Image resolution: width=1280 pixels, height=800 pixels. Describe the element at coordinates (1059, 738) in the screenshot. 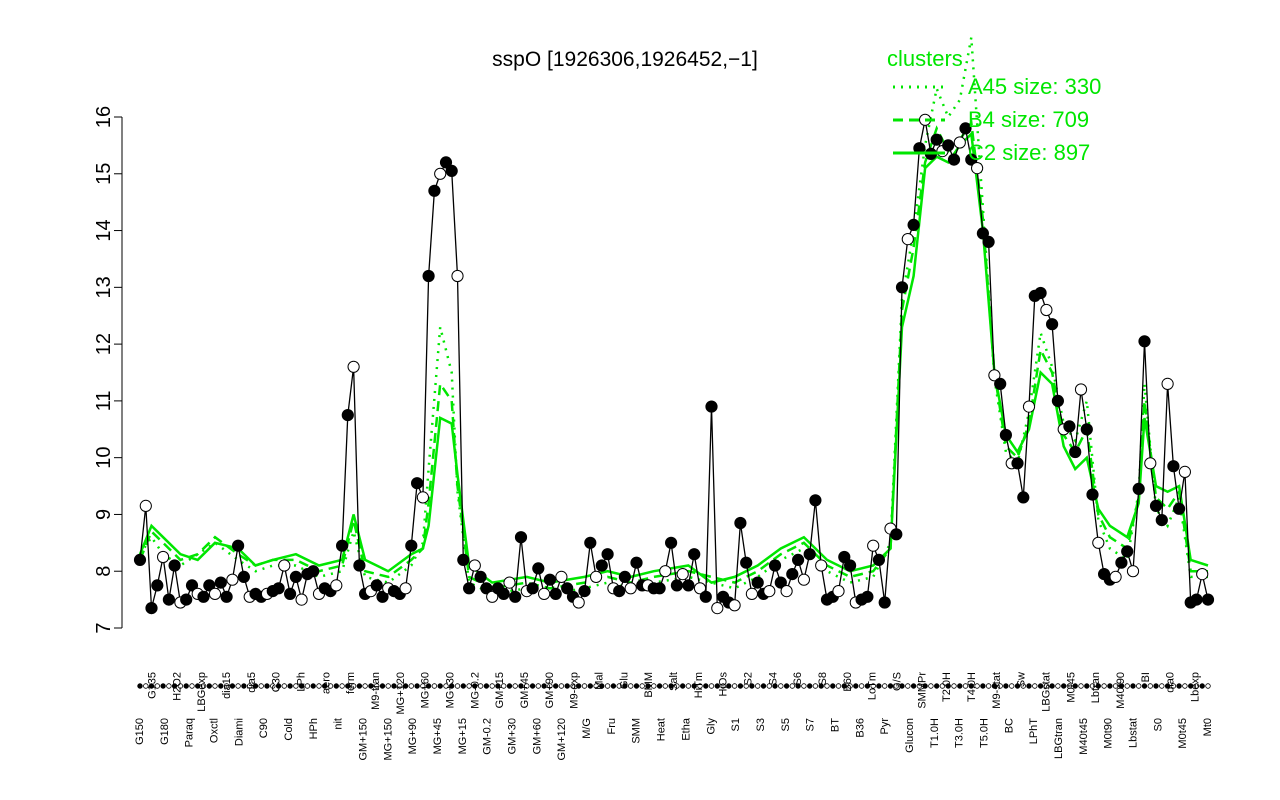

I see `x-tick-label: LBGtran` at that location.